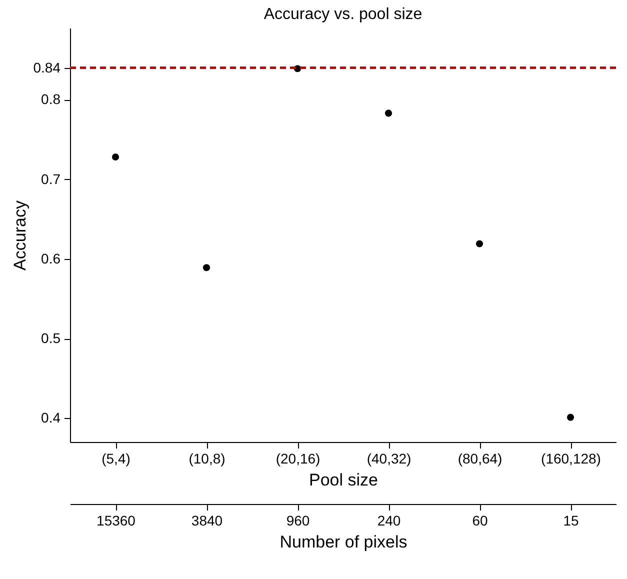 The height and width of the screenshot is (579, 627). Describe the element at coordinates (51, 99) in the screenshot. I see `y-tick-label: 0.8` at that location.